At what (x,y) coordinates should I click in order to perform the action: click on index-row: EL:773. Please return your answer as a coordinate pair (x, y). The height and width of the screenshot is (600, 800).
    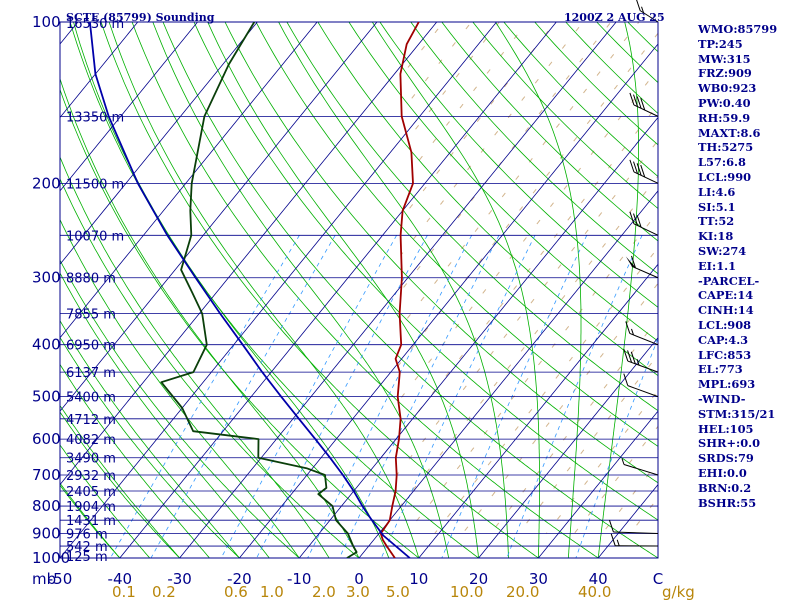
    Looking at the image, I should click on (720, 369).